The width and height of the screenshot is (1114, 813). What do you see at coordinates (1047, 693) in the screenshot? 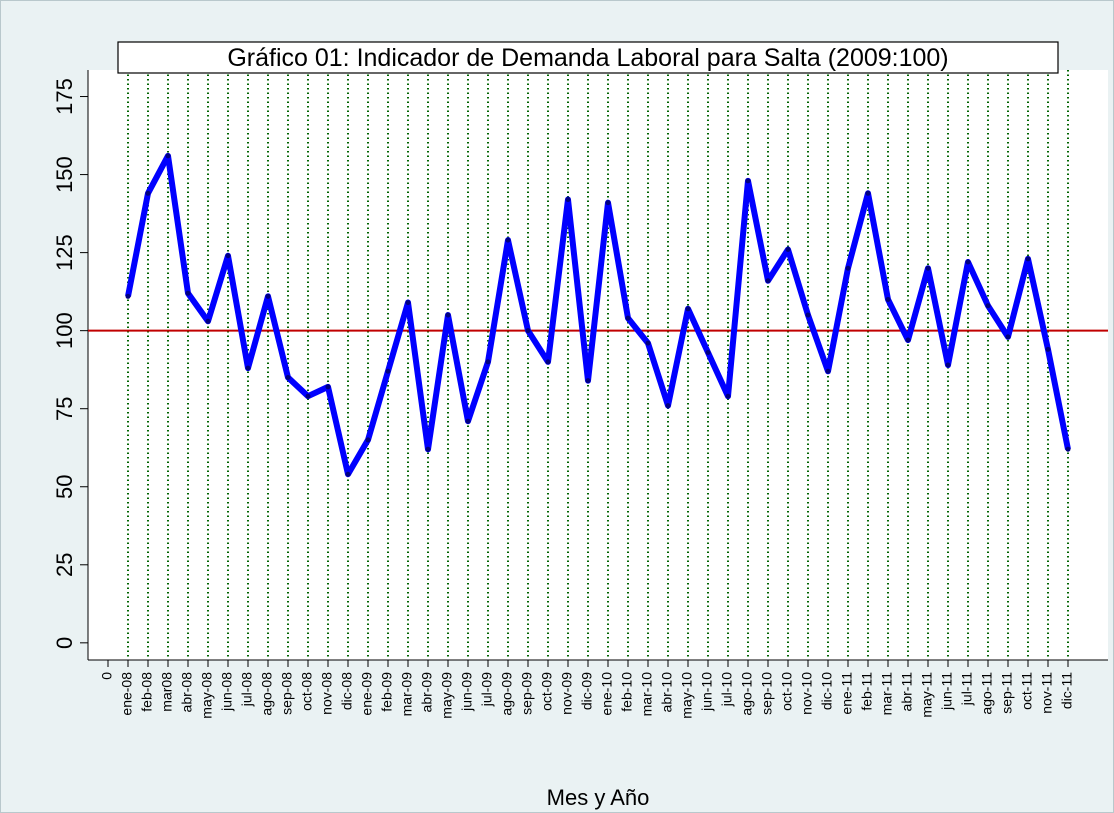
I see `x-tick-label: nov-11` at bounding box center [1047, 693].